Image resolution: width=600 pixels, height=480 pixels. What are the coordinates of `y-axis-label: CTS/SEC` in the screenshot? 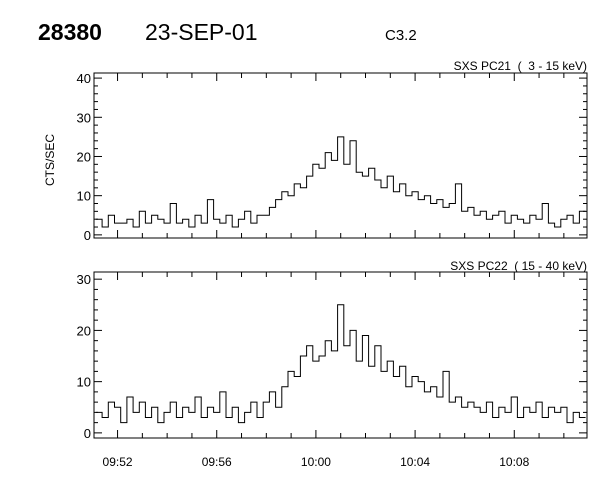 It's located at (50, 160).